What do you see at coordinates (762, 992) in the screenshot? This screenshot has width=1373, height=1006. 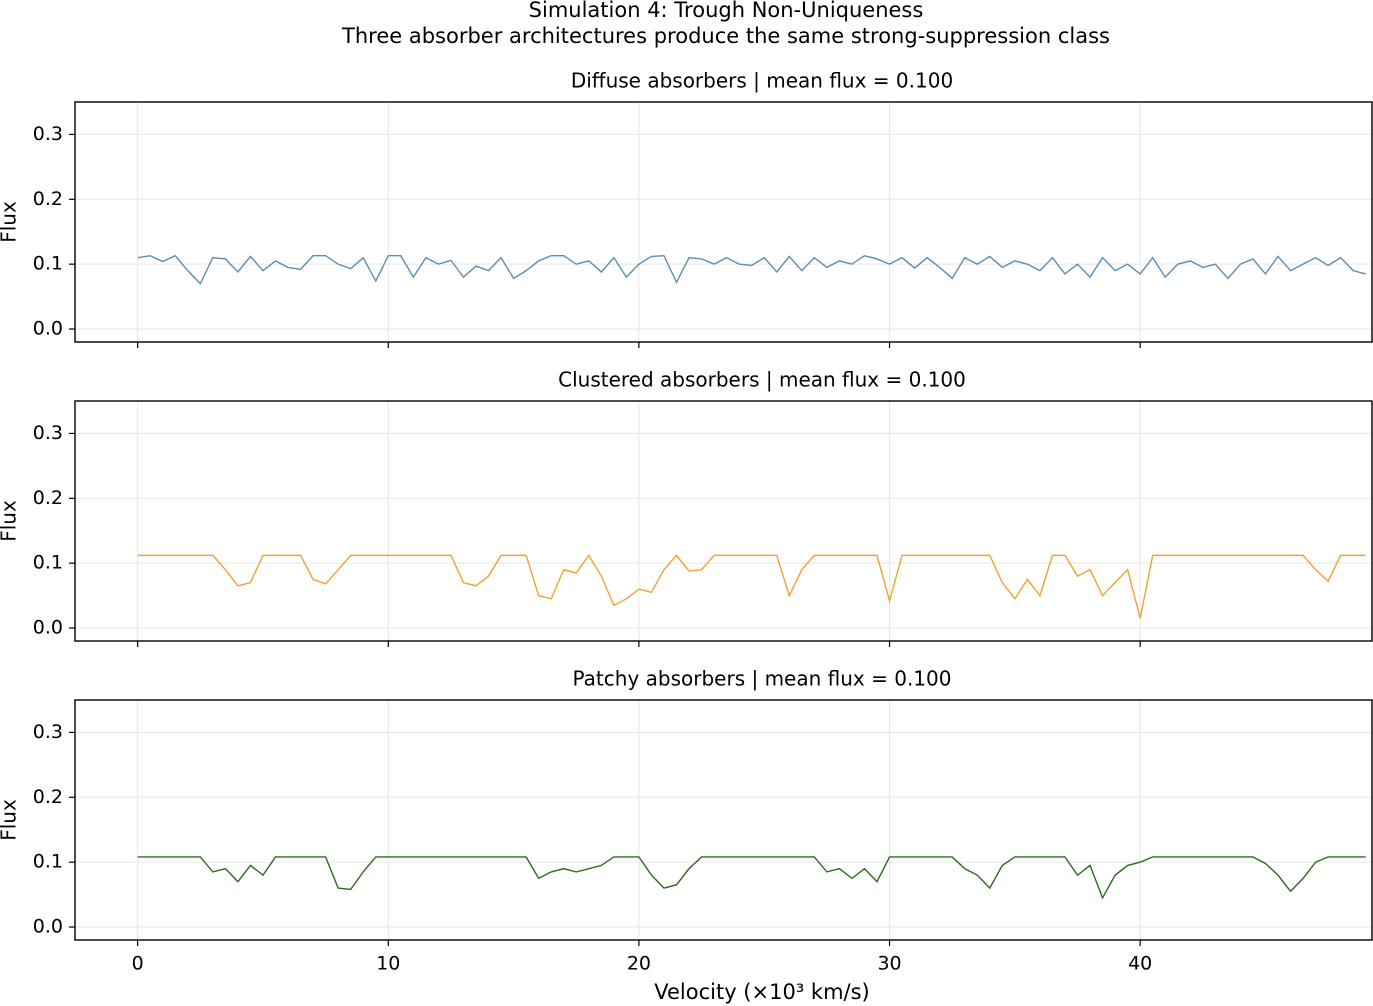 I see `x-axis-label: Velocity (×10³ km/s)` at bounding box center [762, 992].